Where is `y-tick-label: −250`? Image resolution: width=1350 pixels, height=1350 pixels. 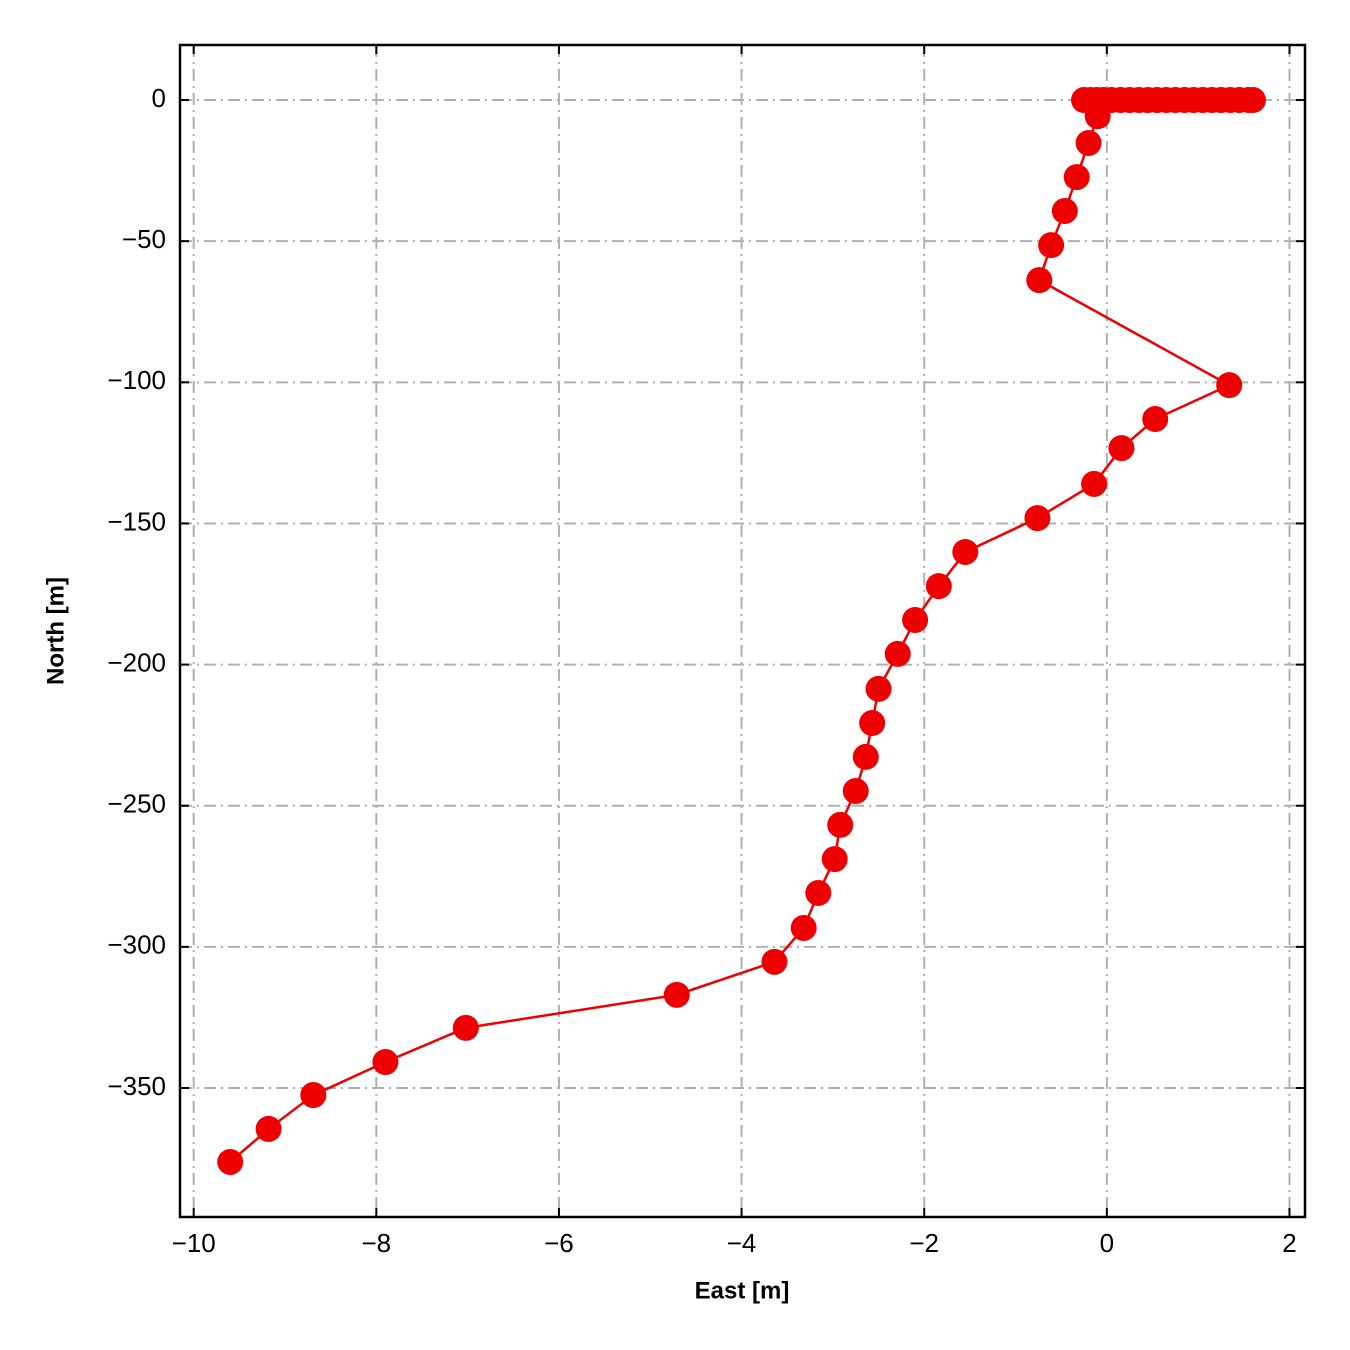 y-tick-label: −250 is located at coordinates (136, 804).